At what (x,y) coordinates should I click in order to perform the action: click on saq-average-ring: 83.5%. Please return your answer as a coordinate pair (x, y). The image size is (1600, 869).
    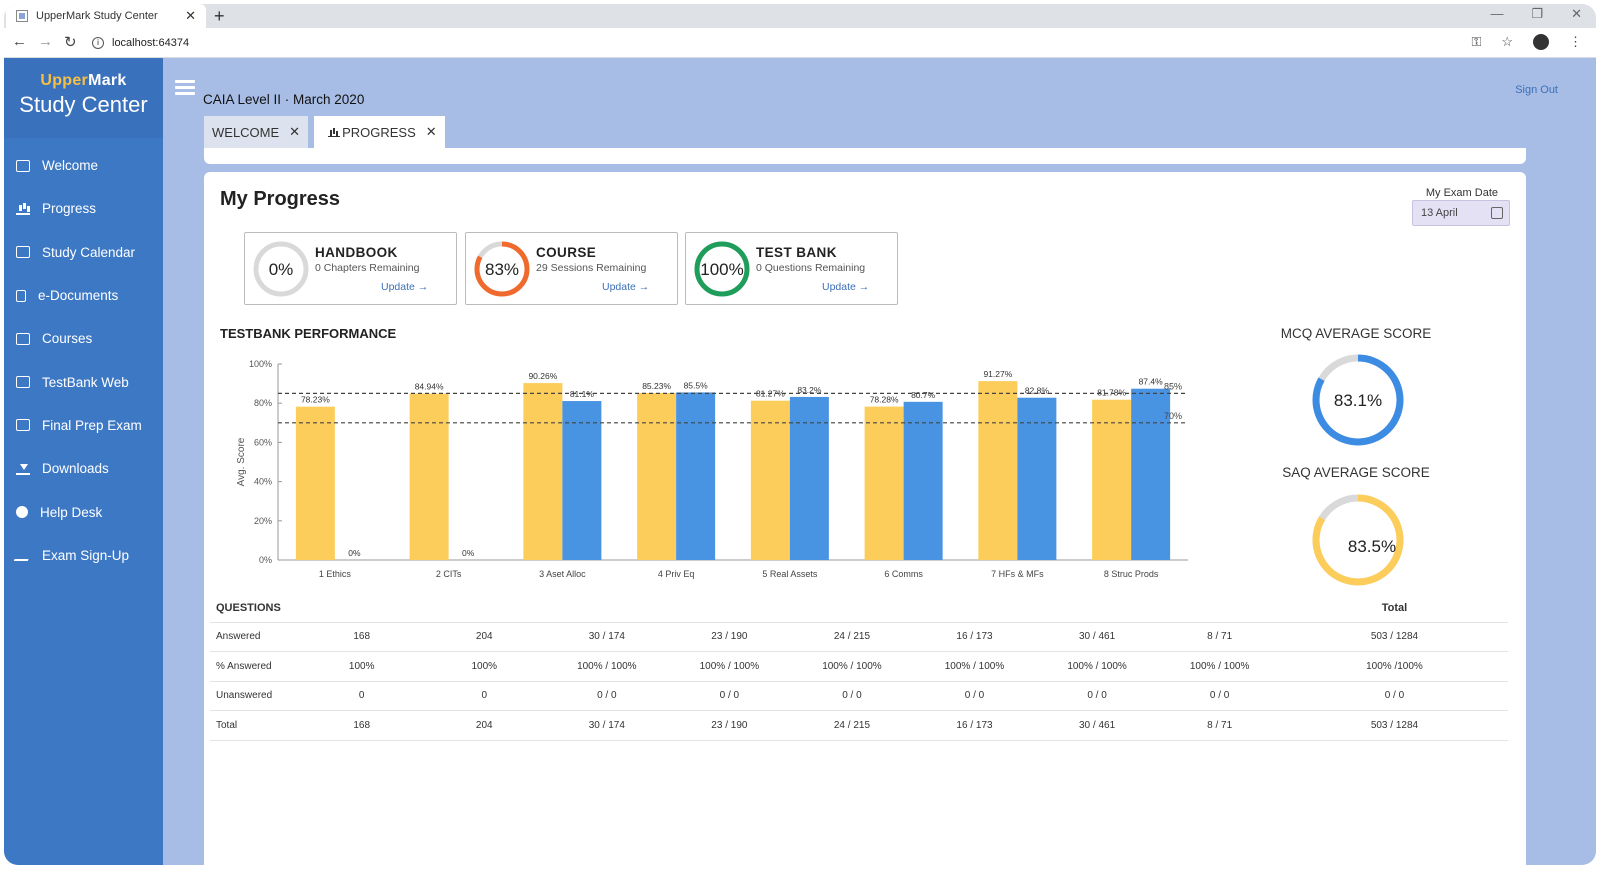
    Looking at the image, I should click on (1358, 540).